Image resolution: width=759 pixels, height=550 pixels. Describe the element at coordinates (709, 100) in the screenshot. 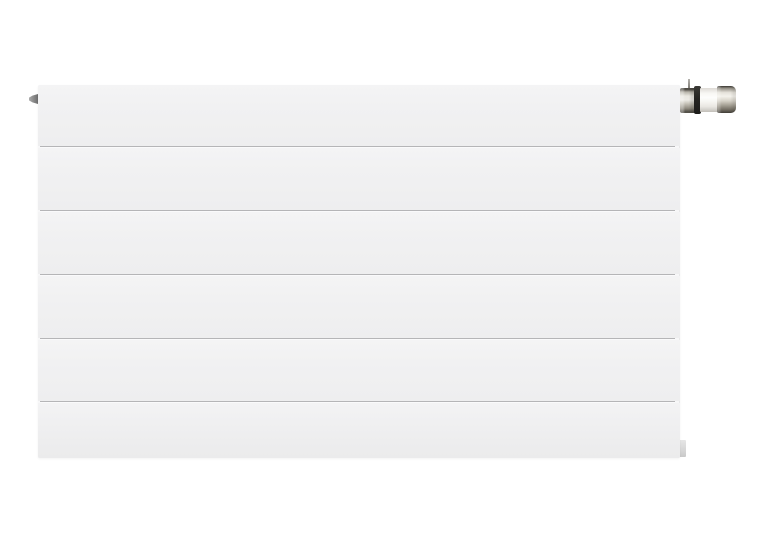

I see `valve-body` at that location.